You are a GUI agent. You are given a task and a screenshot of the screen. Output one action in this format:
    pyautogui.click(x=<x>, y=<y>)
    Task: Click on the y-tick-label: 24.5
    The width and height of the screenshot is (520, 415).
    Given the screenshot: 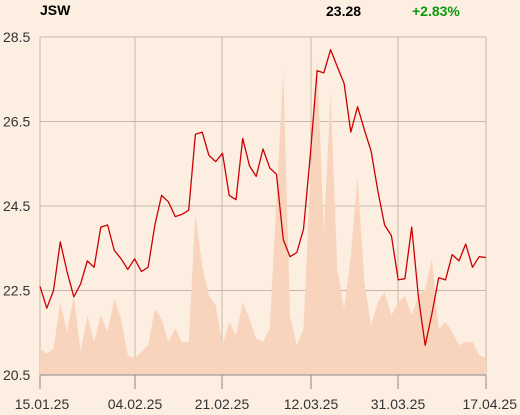 What is the action you would take?
    pyautogui.click(x=16, y=206)
    